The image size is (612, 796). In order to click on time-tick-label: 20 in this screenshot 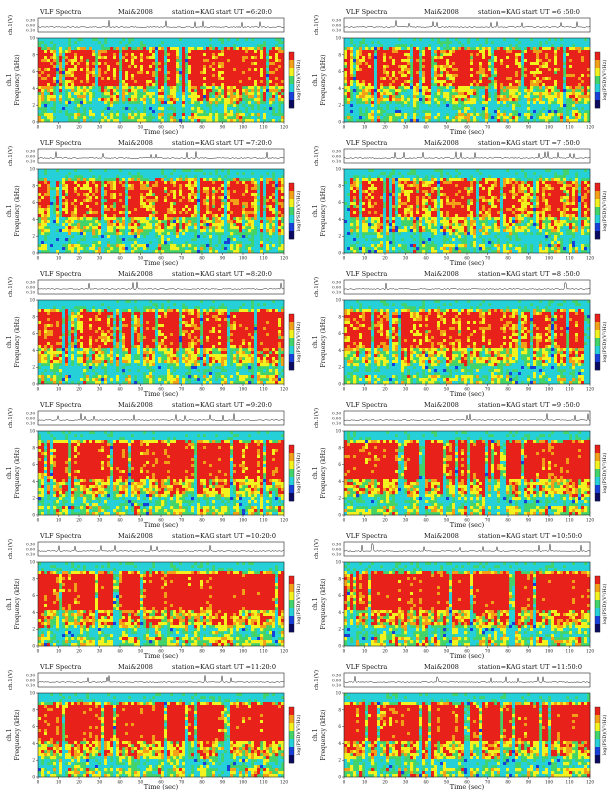, I will do `click(385, 127)`.